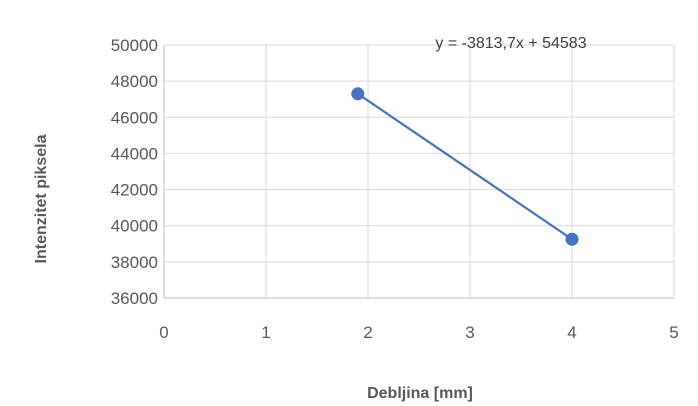 The image size is (698, 406). Describe the element at coordinates (510, 43) in the screenshot. I see `trendline-equation: y = -3813,7x + 54583` at that location.